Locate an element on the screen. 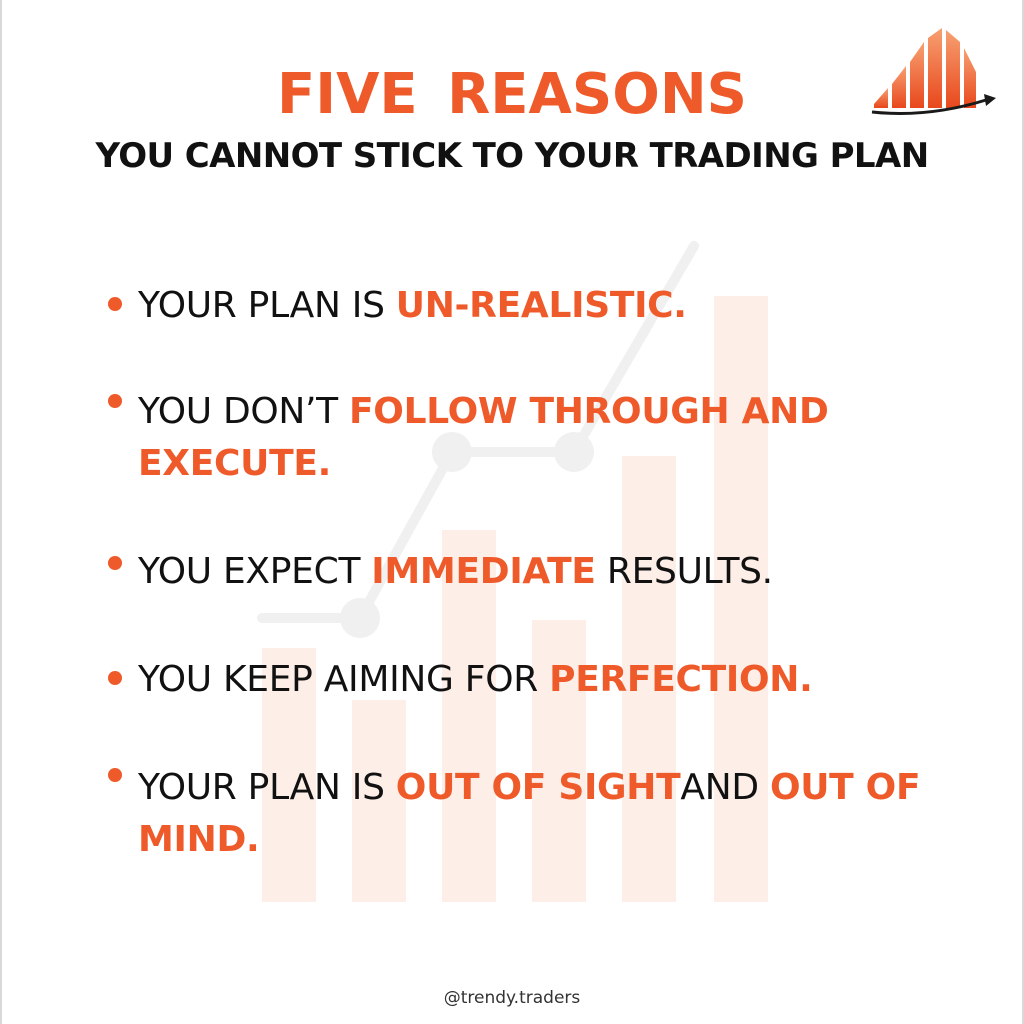  reason-item: YOU EXPECT IMMEDIATE RESULTS. is located at coordinates (538, 572).